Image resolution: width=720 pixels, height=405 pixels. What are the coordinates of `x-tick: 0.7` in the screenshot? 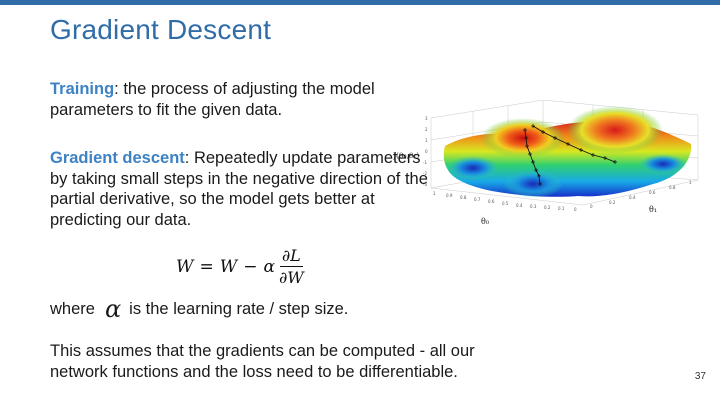 It's located at (477, 199).